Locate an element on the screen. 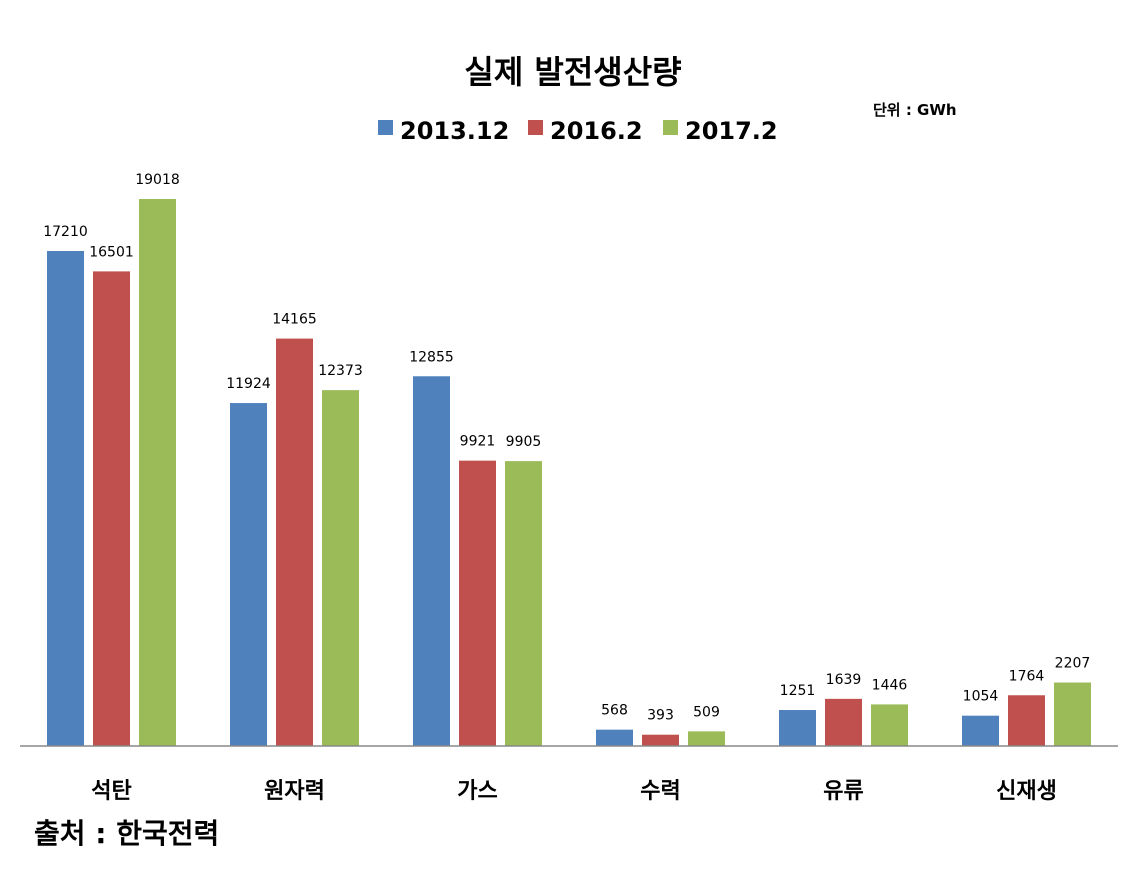 Image resolution: width=1147 pixels, height=869 pixels. data-label: 9921 is located at coordinates (478, 442).